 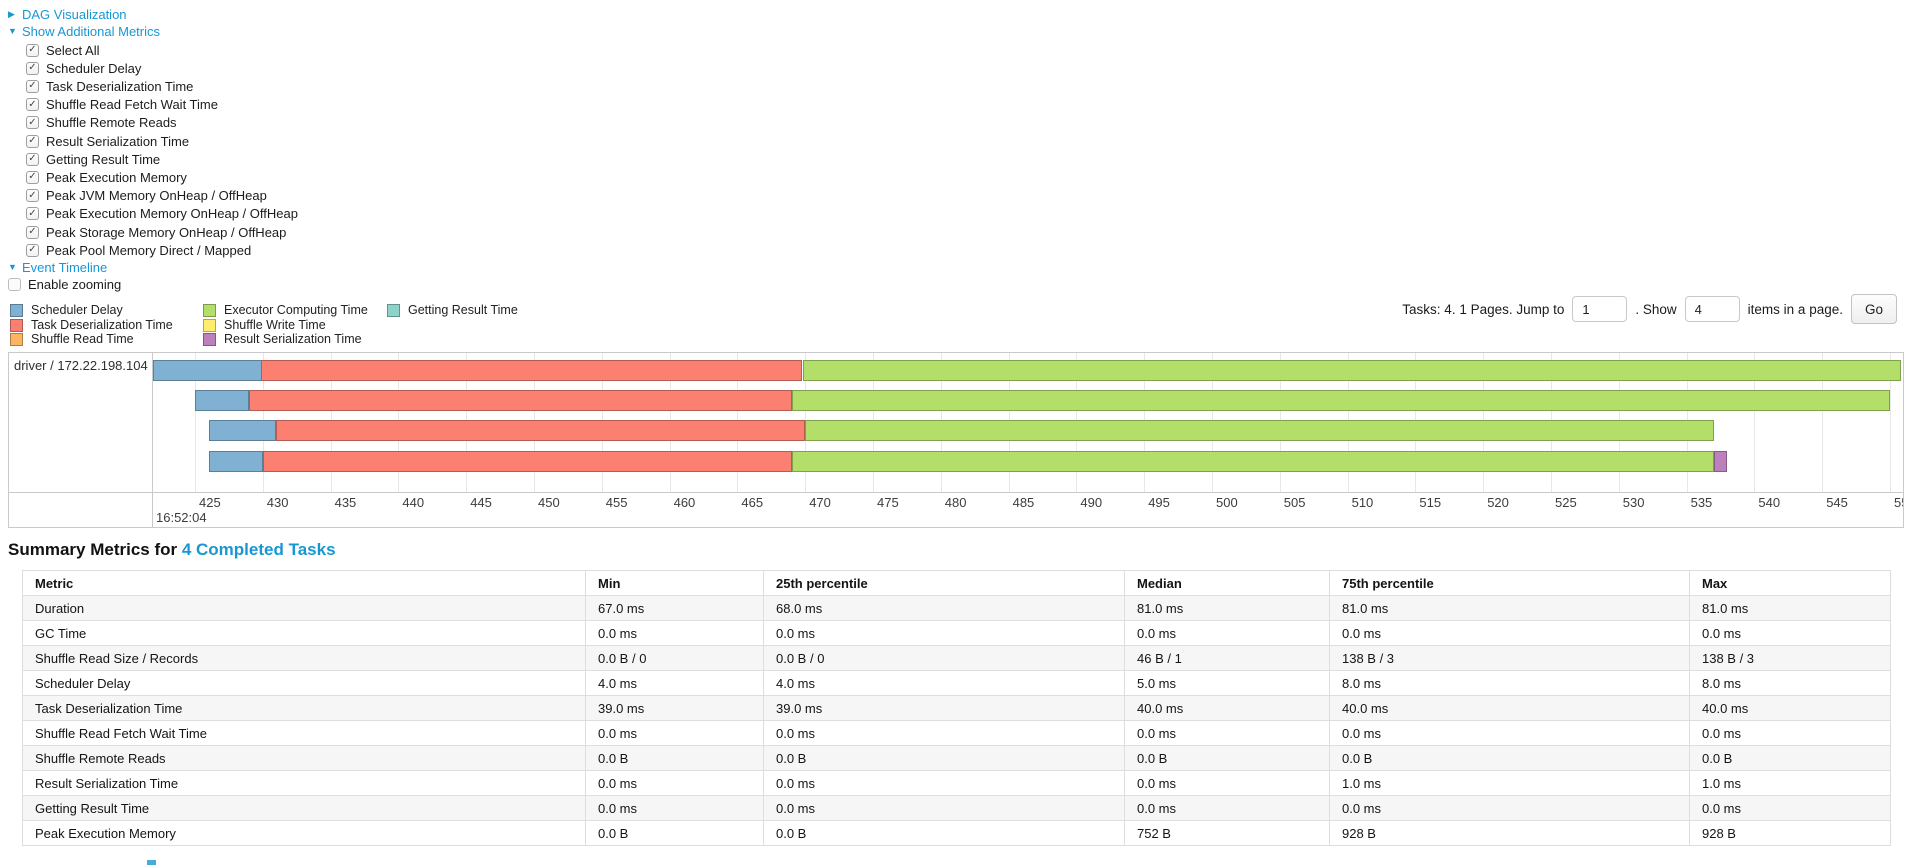 I want to click on metric-checkbox-row-scheduler-delay: ✓ Scheduler Delay, so click(x=83, y=68).